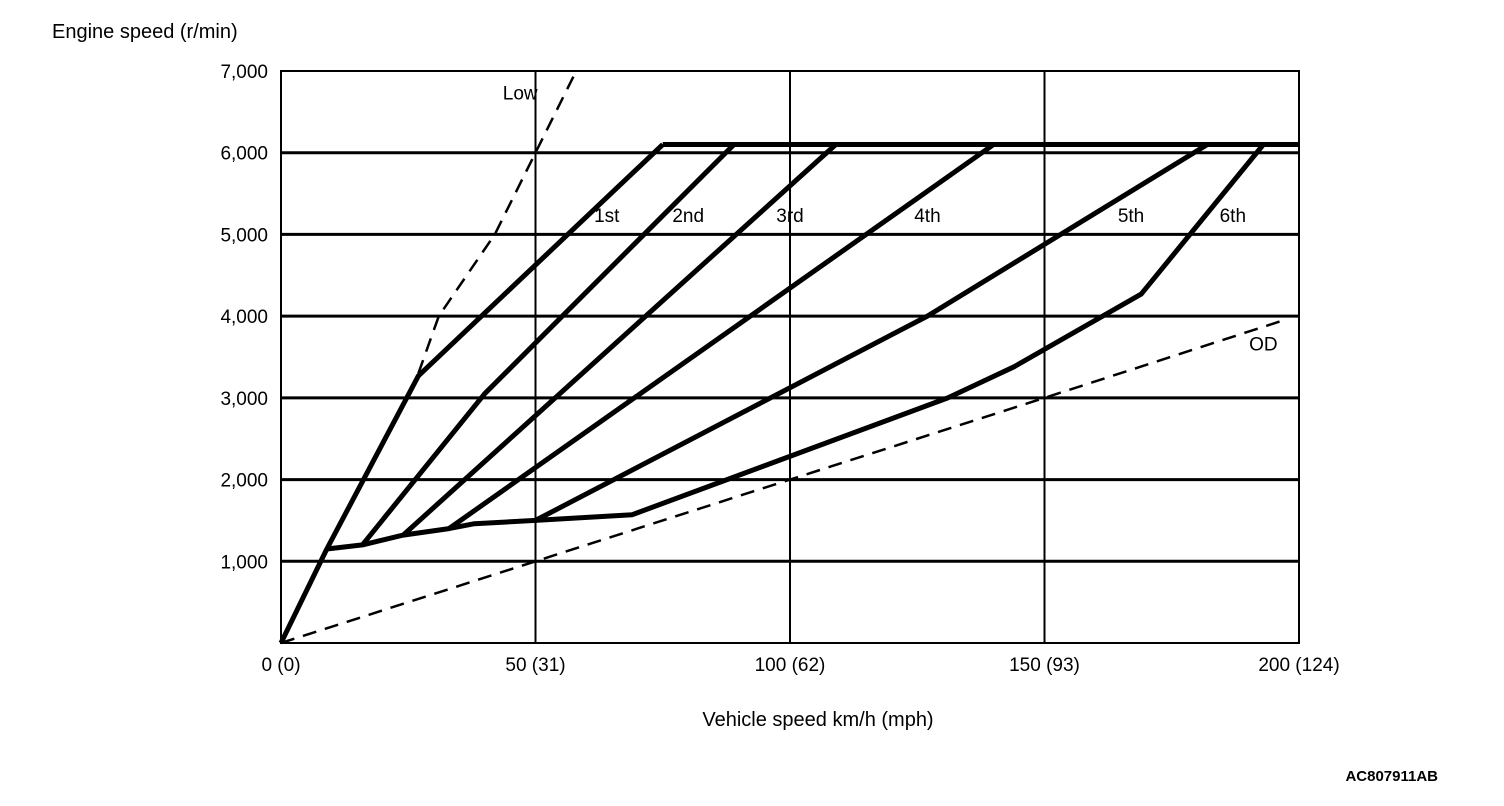 Image resolution: width=1504 pixels, height=806 pixels. Describe the element at coordinates (1131, 216) in the screenshot. I see `series-label-5th: 5th` at that location.